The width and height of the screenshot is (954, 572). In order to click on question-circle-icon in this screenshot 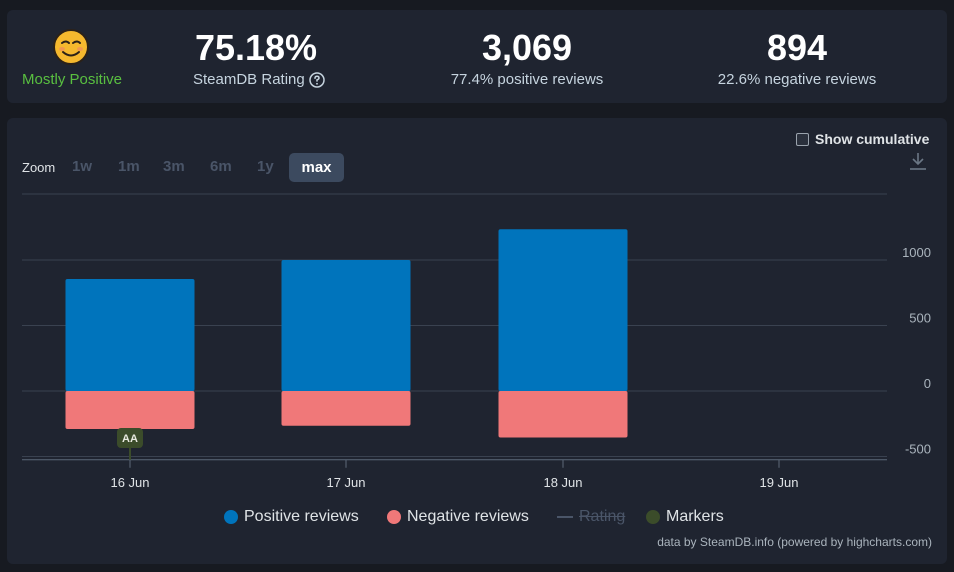, I will do `click(316, 79)`.